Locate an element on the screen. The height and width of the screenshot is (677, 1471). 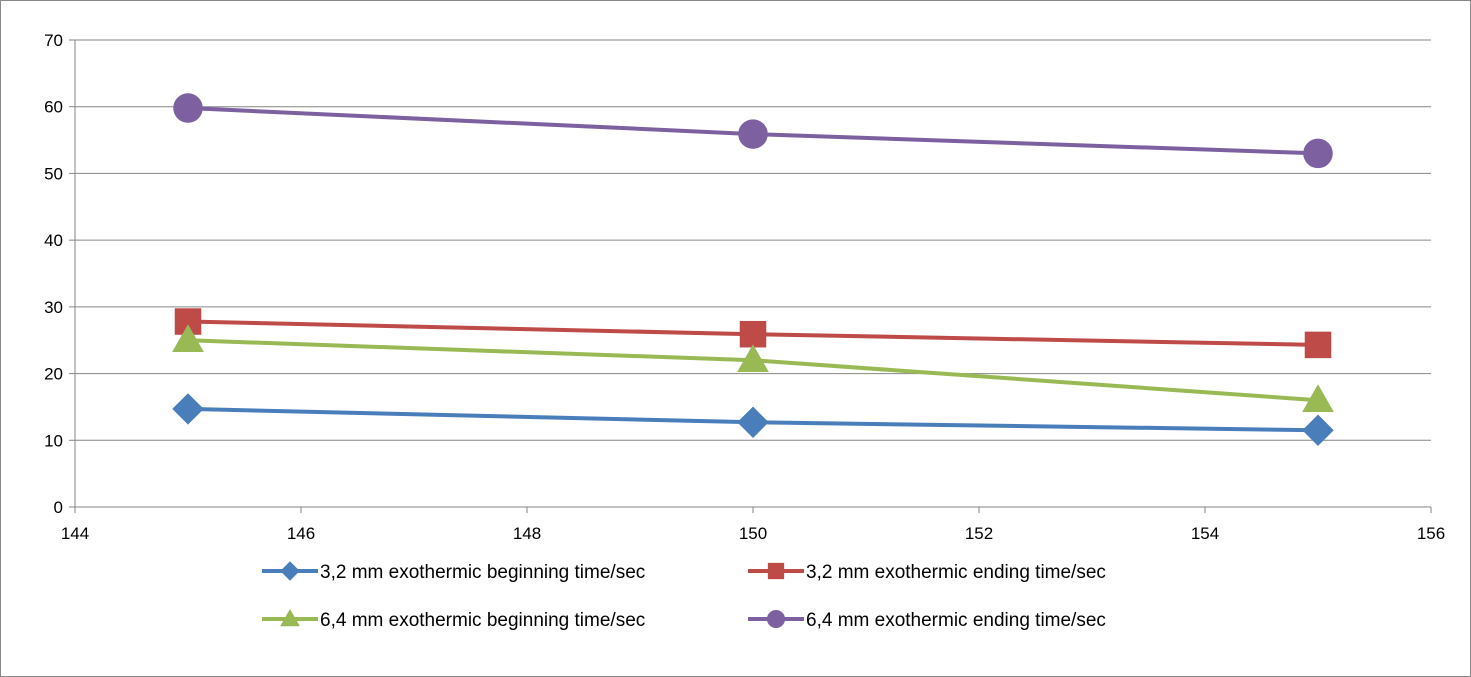
legend-label: 3,2 mm exothermic ending time/sec is located at coordinates (956, 572).